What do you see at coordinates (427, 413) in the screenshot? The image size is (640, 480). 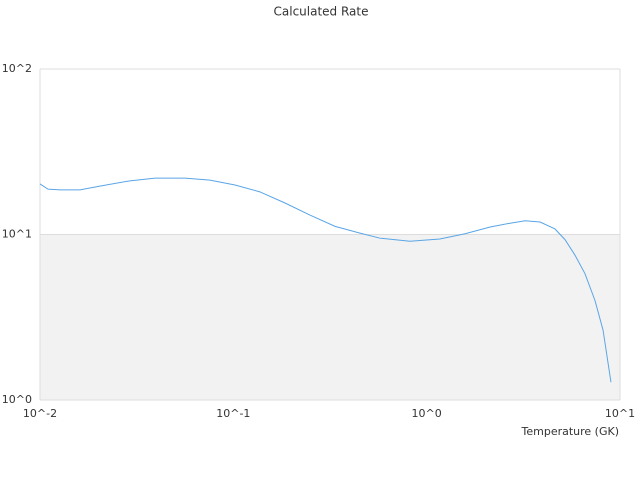 I see `x-tick-label: 10^0` at bounding box center [427, 413].